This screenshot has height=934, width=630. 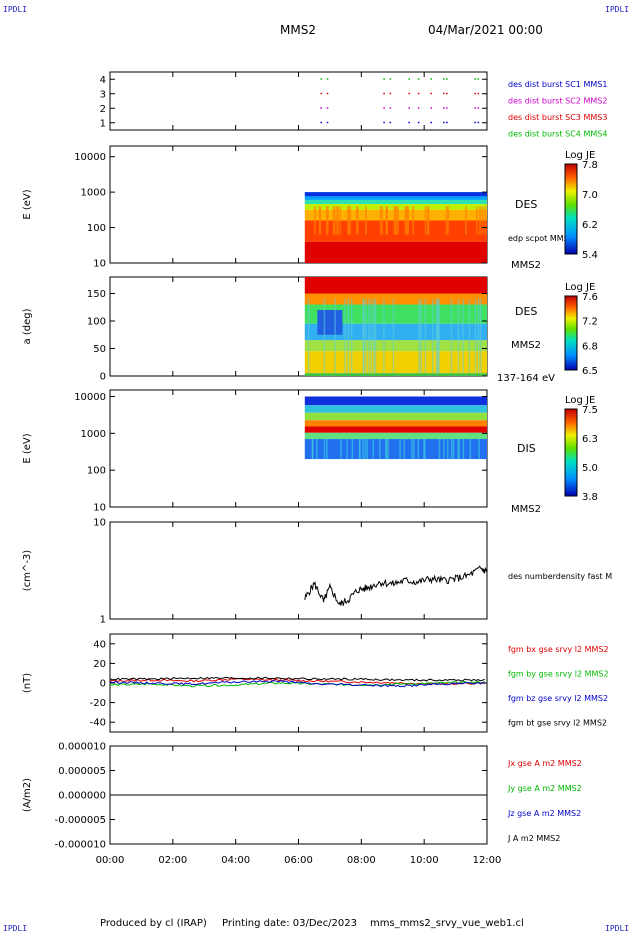 I want to click on fgm-y-tick-label: 40, so click(x=99, y=644).